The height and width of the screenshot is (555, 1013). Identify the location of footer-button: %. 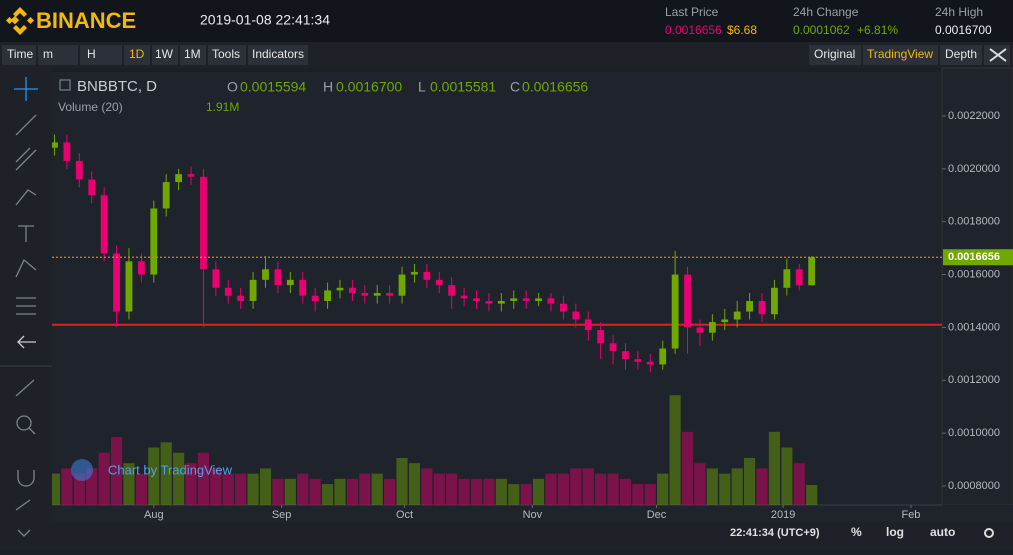
(856, 532).